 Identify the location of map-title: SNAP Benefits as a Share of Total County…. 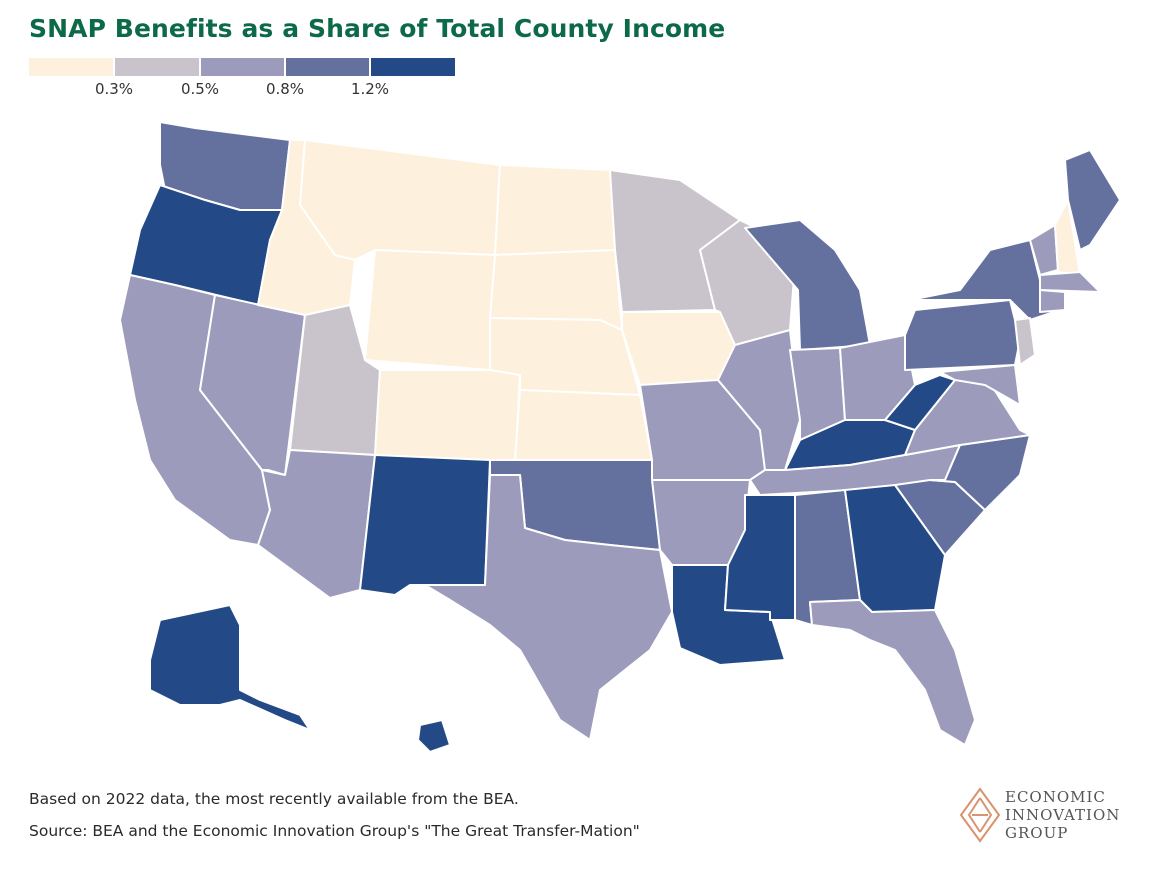
(377, 28).